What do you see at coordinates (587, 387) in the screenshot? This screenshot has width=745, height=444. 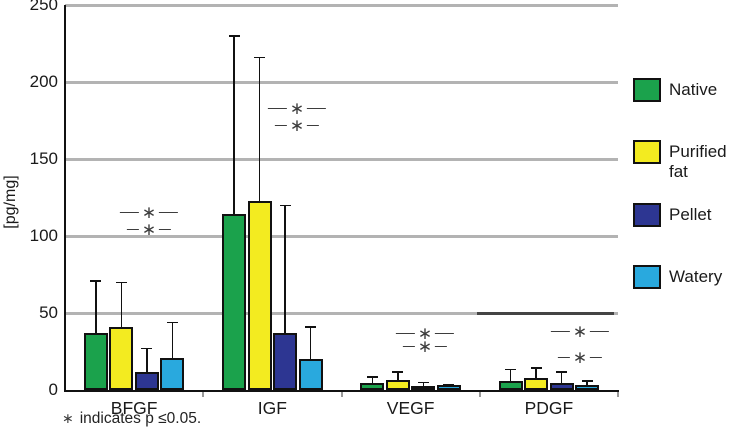 I see `bar-watery-pdgf` at bounding box center [587, 387].